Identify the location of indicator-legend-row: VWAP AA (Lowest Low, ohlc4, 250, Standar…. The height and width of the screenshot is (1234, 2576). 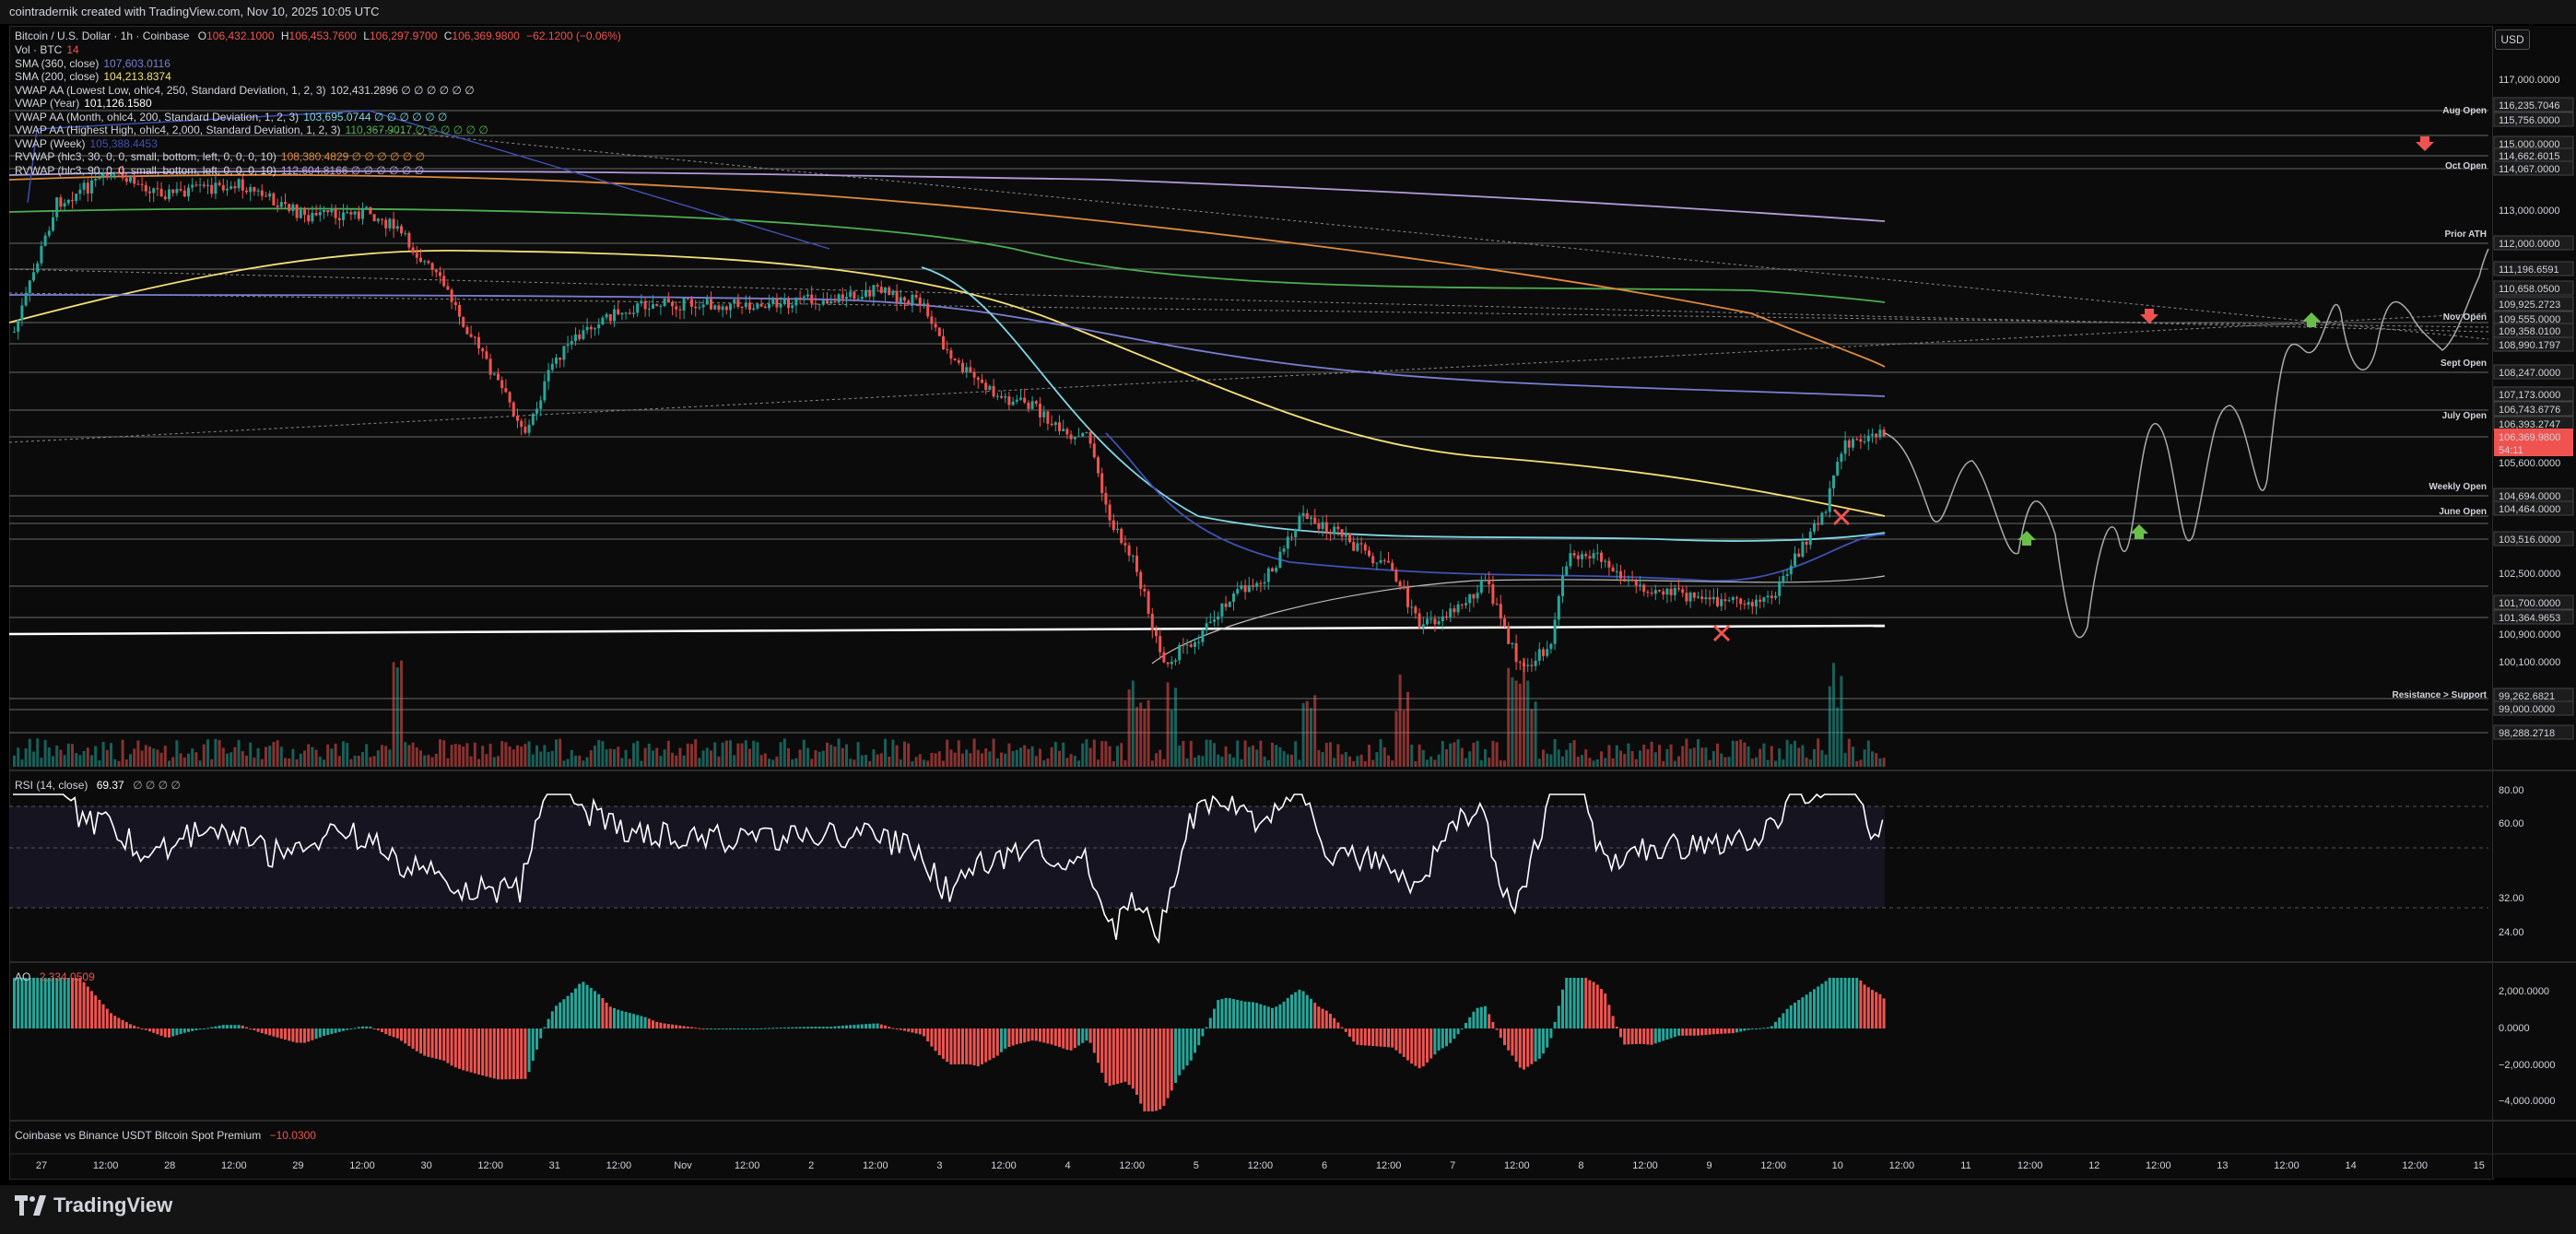
(245, 90).